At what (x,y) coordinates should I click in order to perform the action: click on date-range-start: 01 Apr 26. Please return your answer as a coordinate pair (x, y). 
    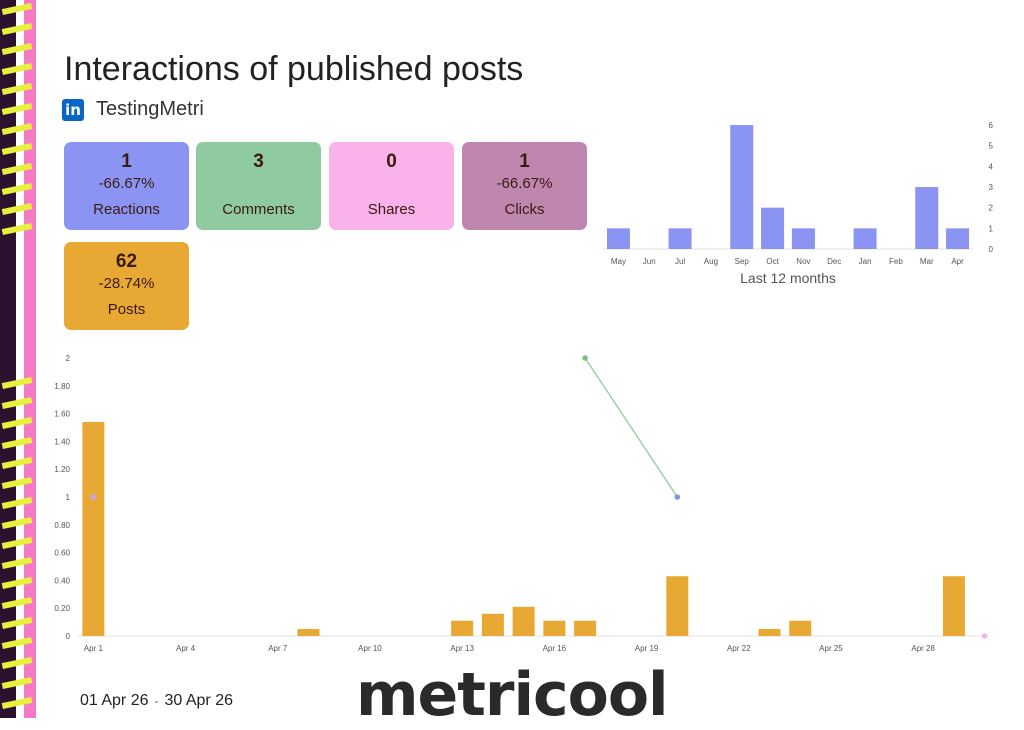
    Looking at the image, I should click on (114, 700).